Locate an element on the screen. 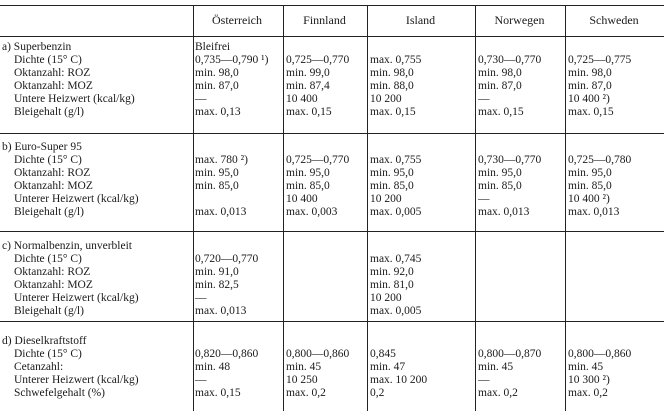 The image size is (664, 411). cell-value: min. 91,0 is located at coordinates (217, 272).